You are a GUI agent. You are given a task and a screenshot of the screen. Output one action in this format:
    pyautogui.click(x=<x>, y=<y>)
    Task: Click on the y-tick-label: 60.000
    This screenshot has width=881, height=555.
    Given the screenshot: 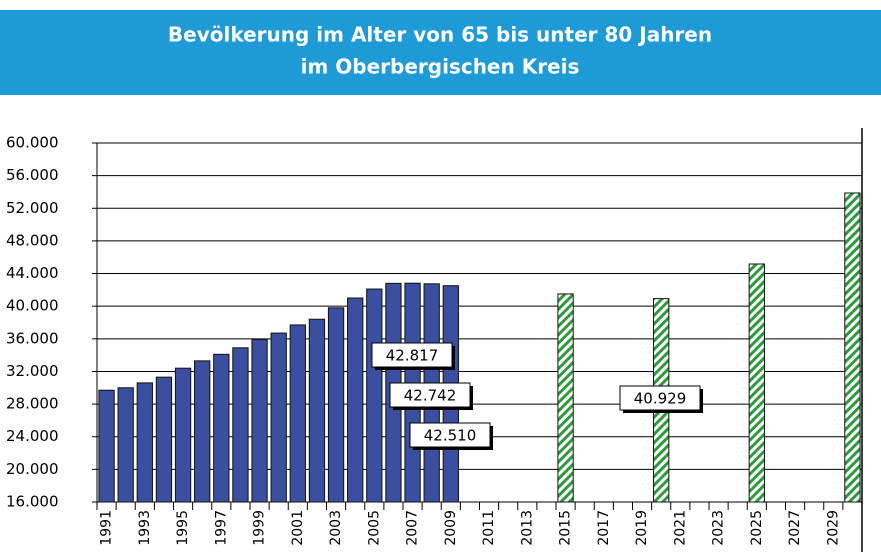 What is the action you would take?
    pyautogui.click(x=32, y=143)
    